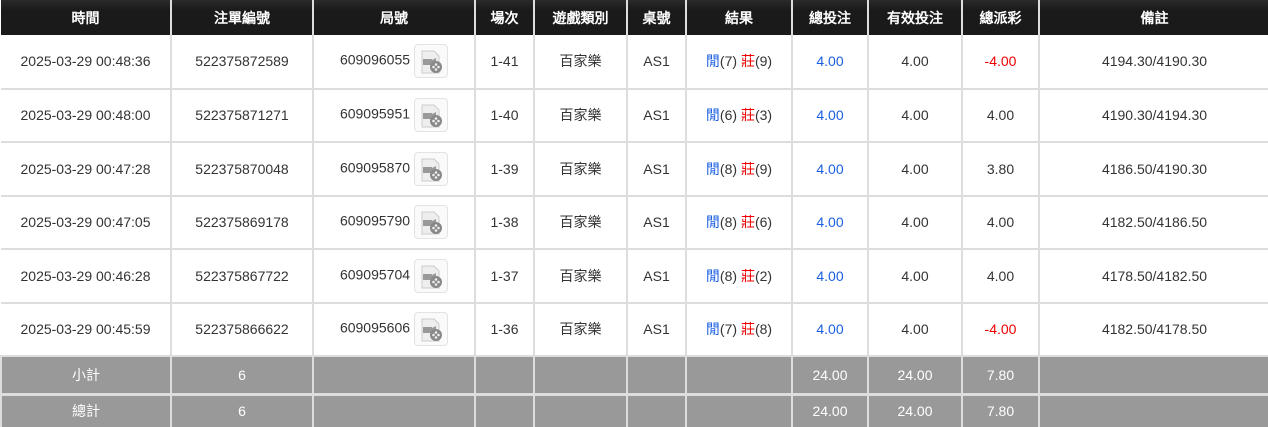 This screenshot has height=427, width=1268. What do you see at coordinates (241, 329) in the screenshot?
I see `bet-id: 522375866622` at bounding box center [241, 329].